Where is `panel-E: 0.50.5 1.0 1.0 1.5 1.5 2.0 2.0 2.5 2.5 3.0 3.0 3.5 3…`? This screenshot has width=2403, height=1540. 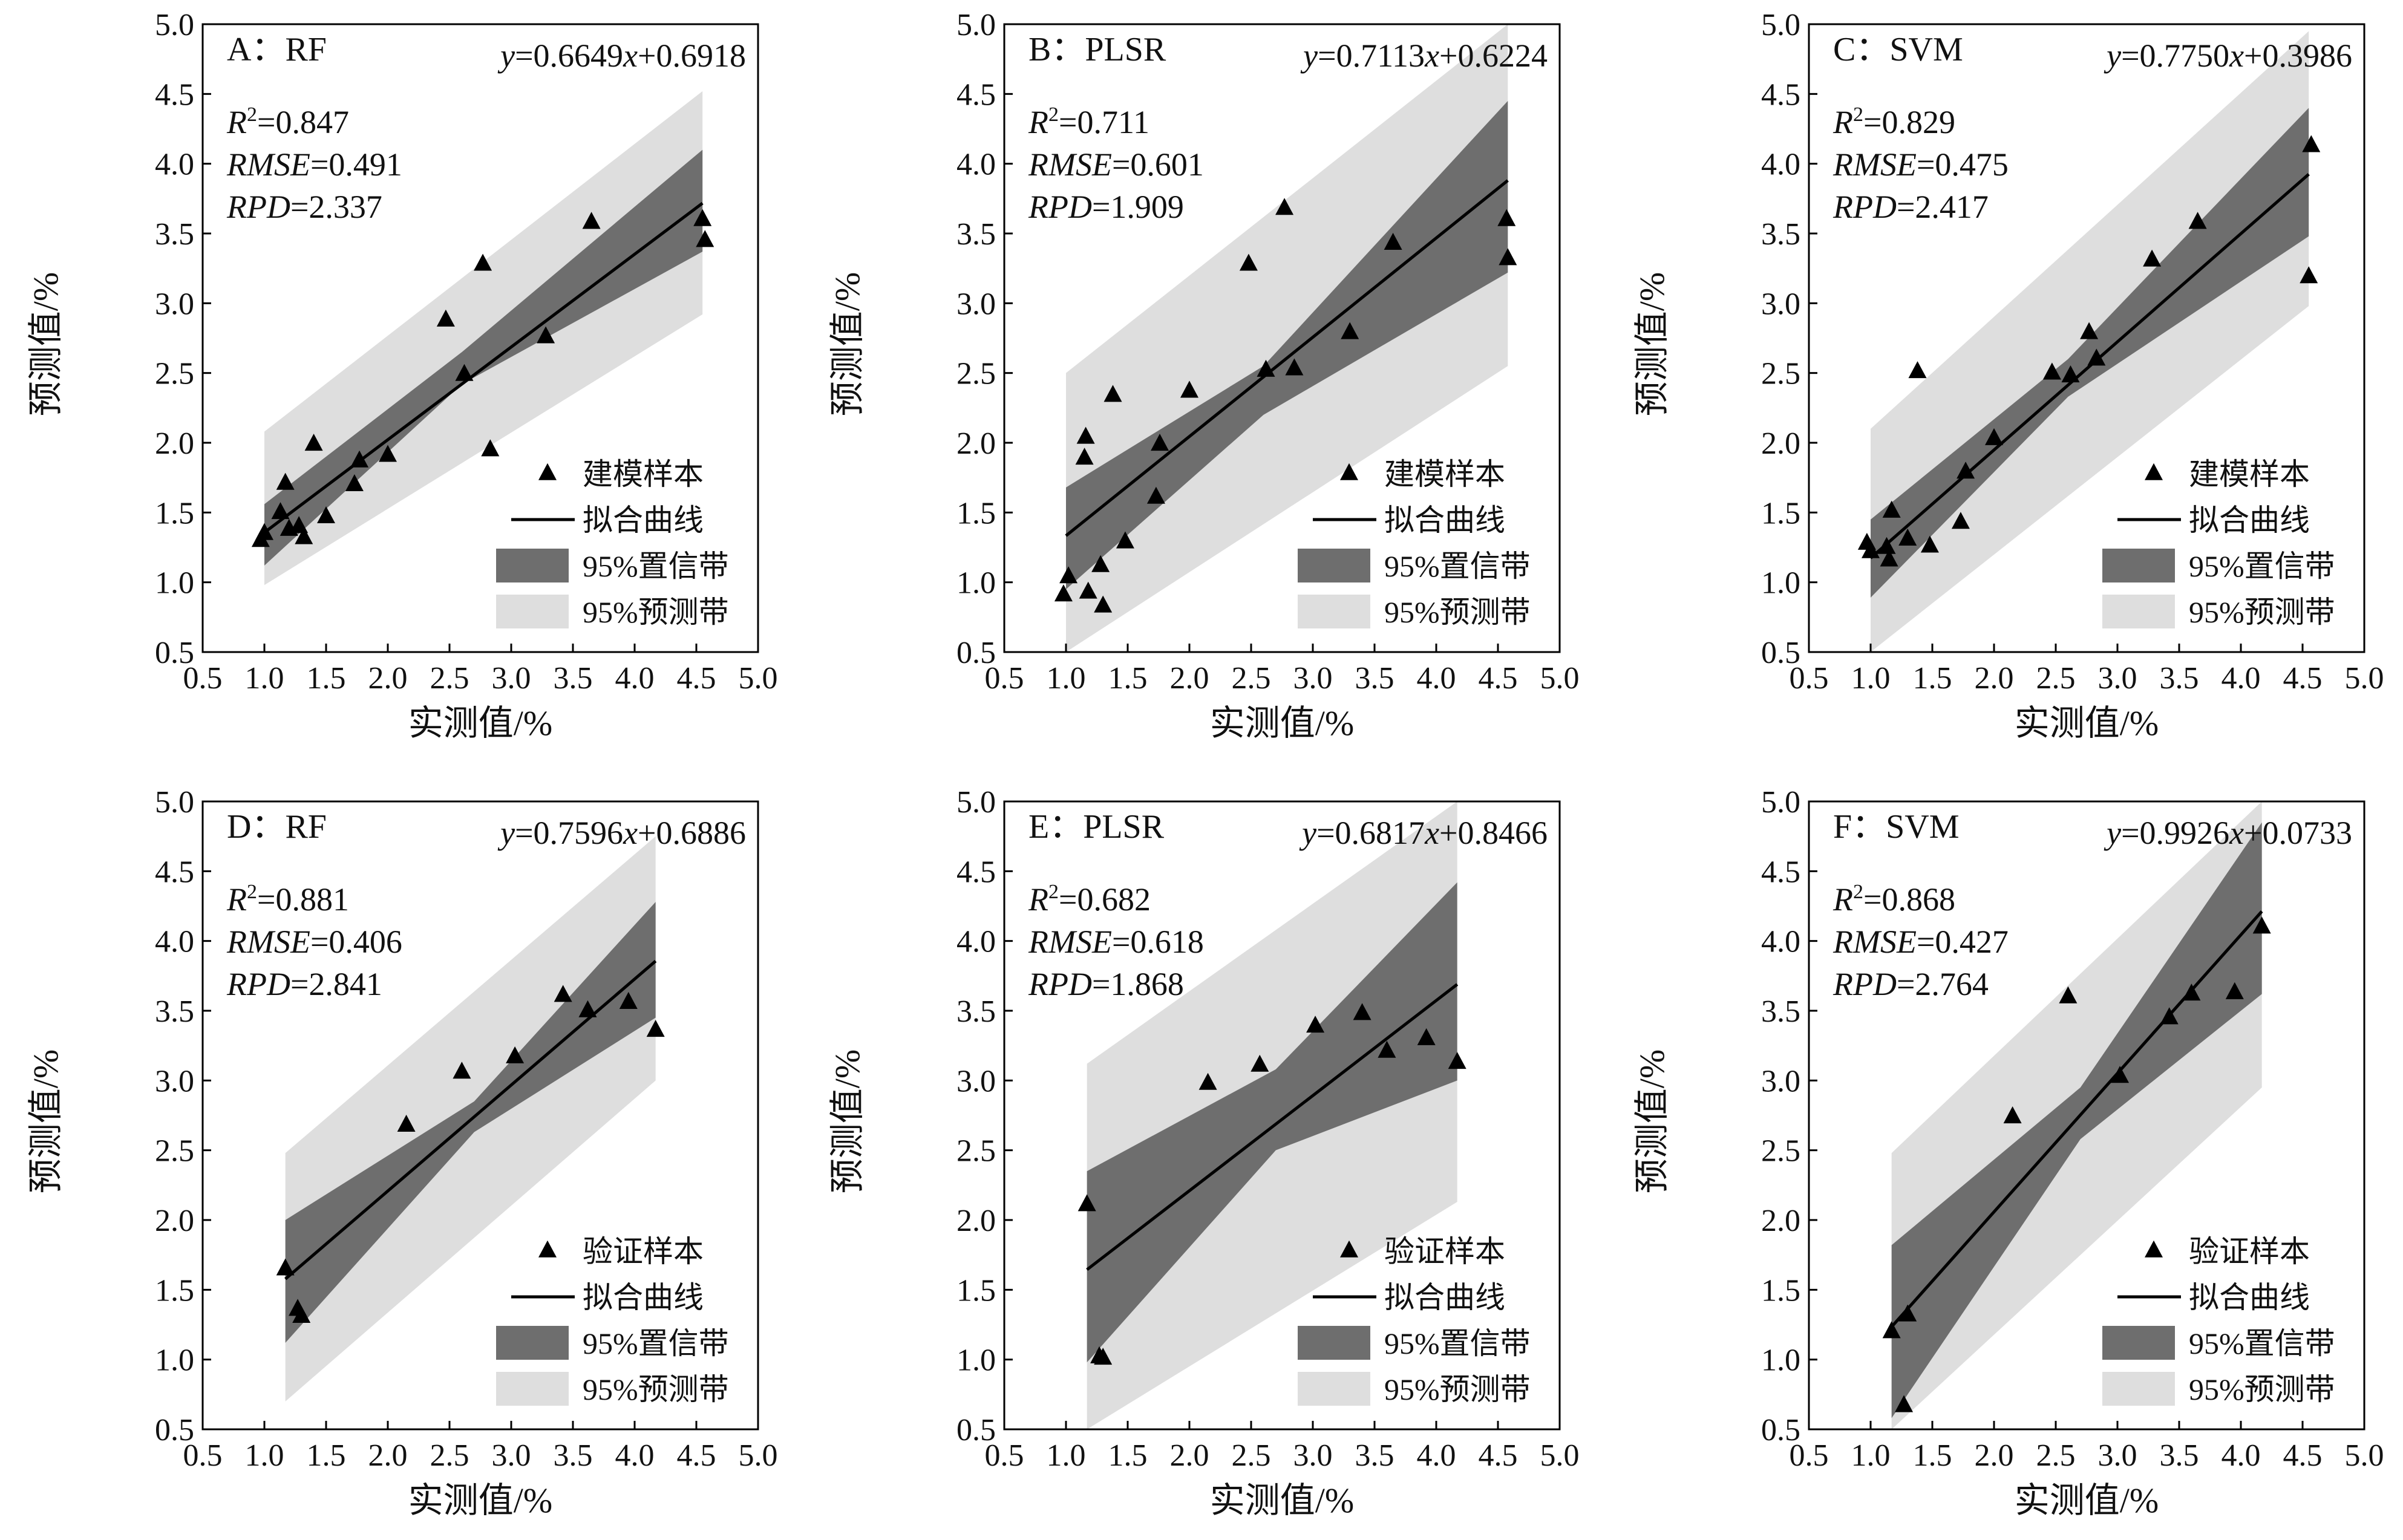 panel-E: 0.50.5 1.0 1.0 1.5 1.5 2.0 2.0 2.5 2.5 3.0 3.0 3.5 3… is located at coordinates (1204, 1152).